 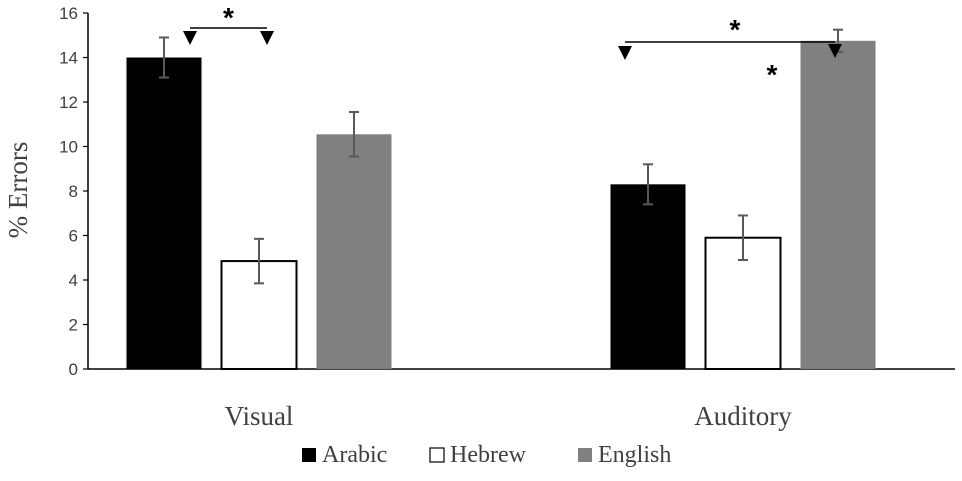 I want to click on legend-label-arabic: Arabic, so click(x=354, y=455).